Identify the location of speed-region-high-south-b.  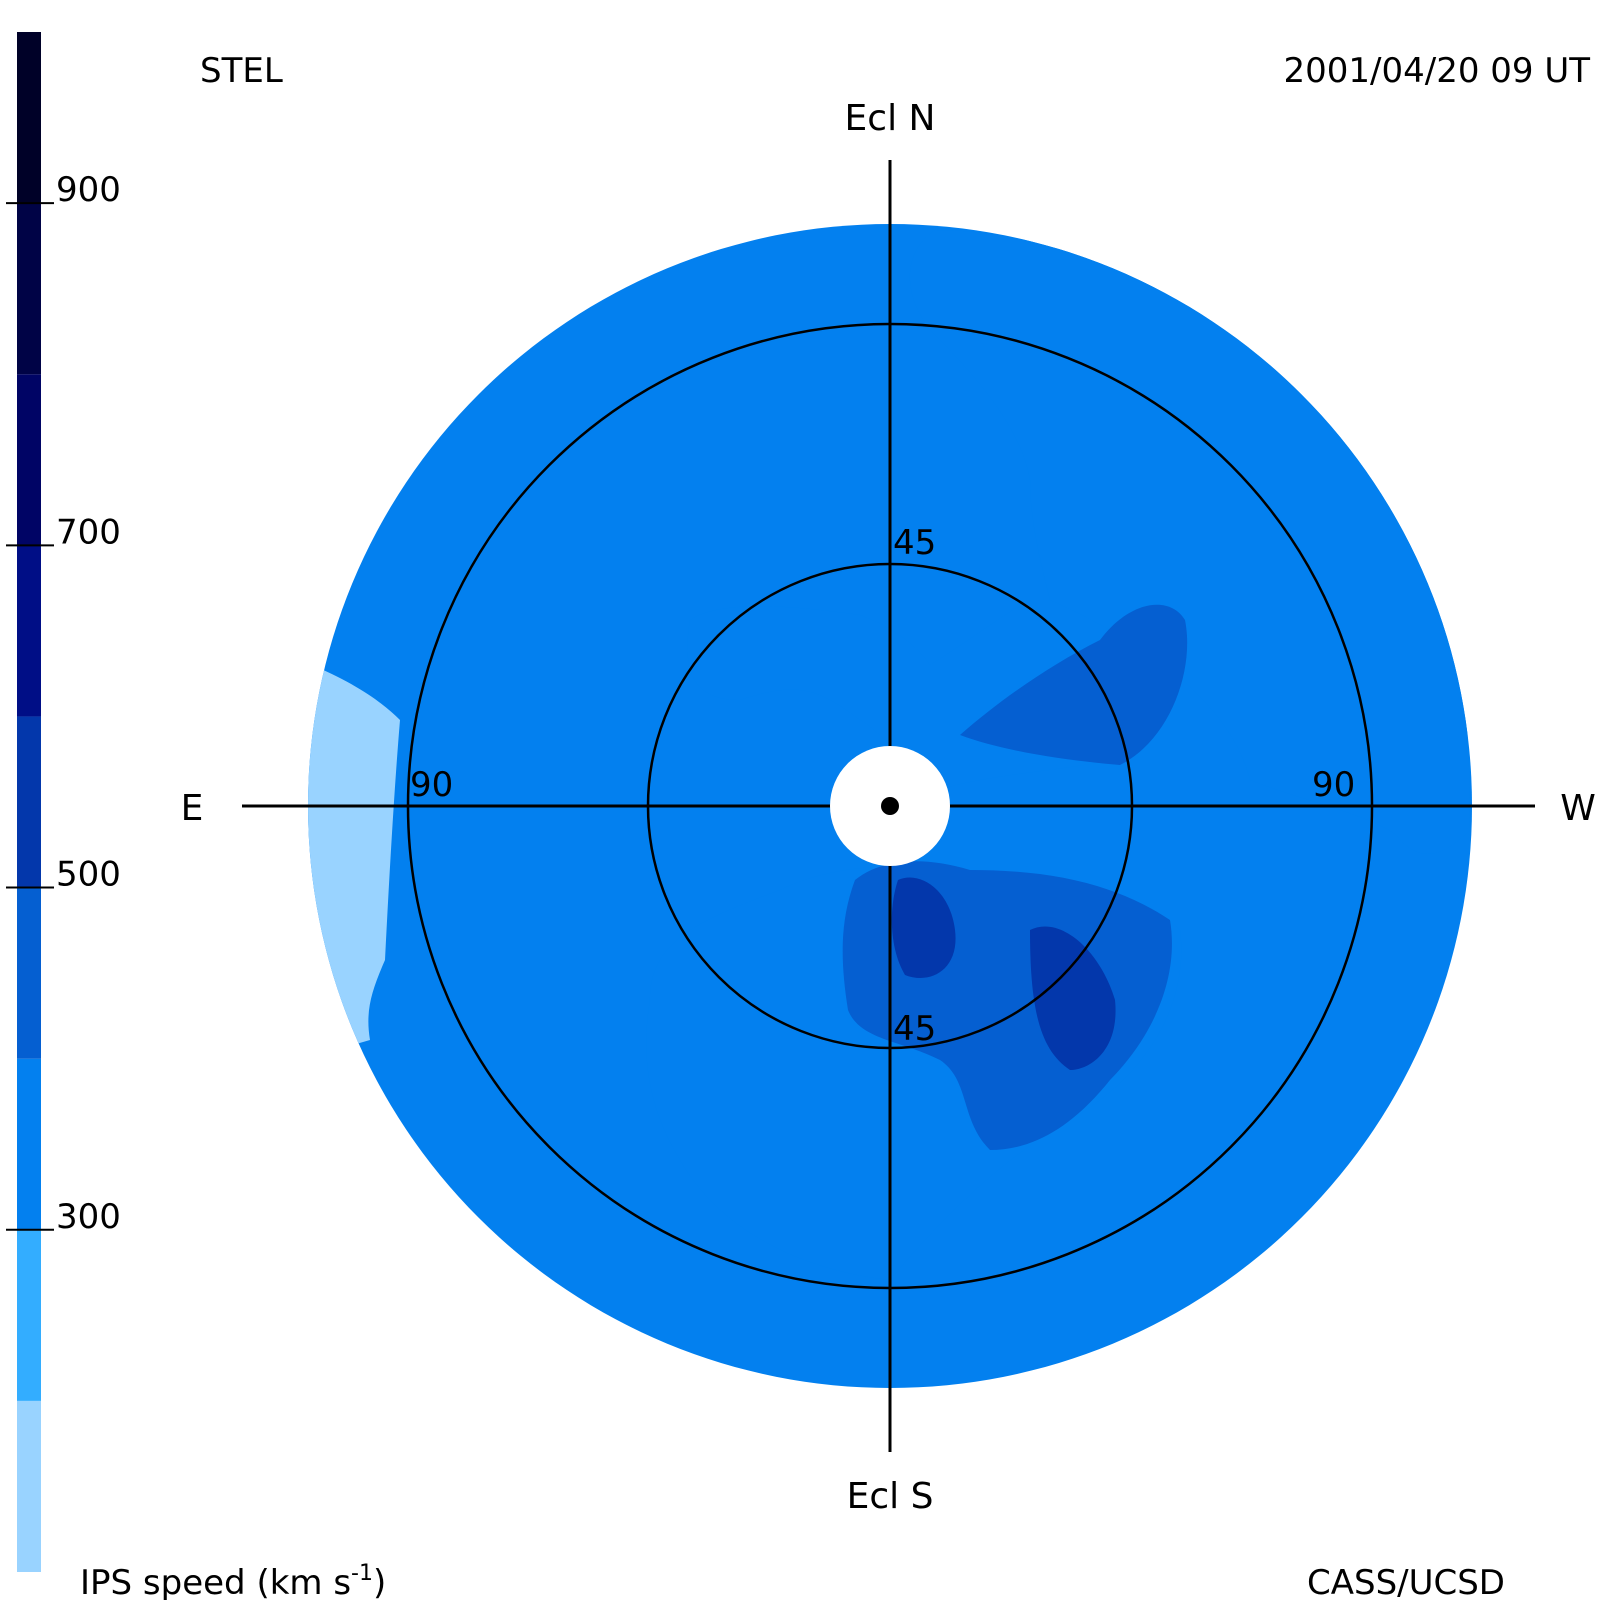
(1073, 998).